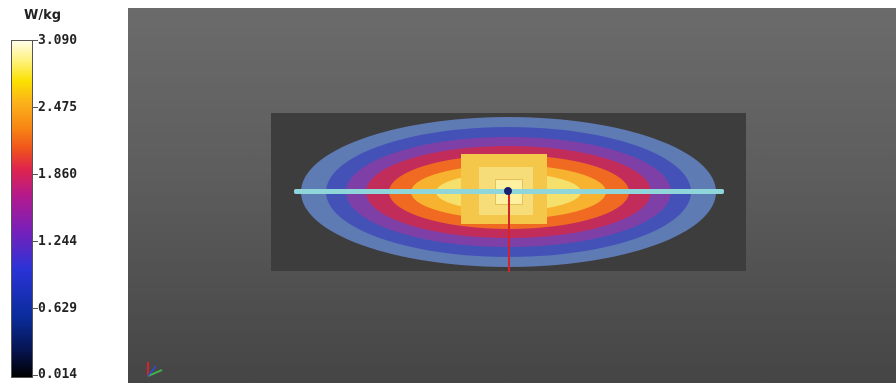 The width and height of the screenshot is (896, 383). I want to click on tick-label: 0.629, so click(58, 308).